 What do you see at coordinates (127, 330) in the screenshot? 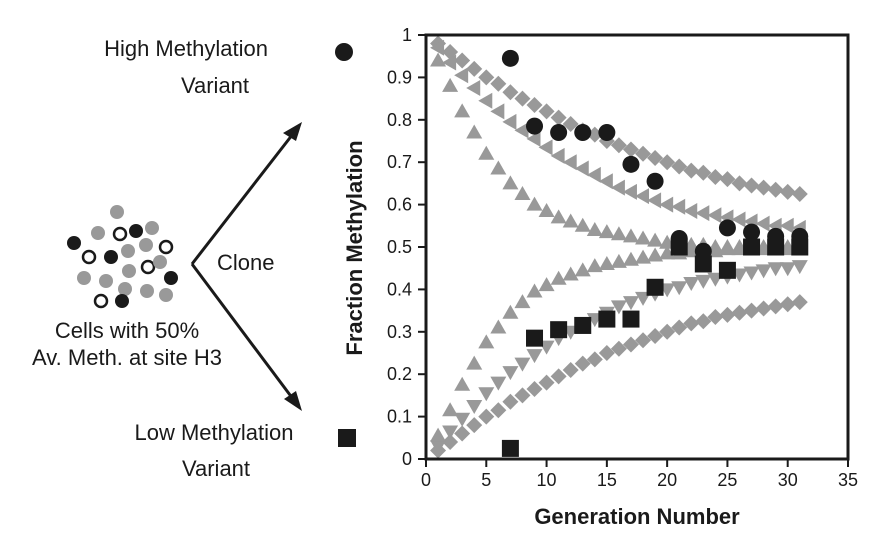
I see `cells-label-line1: Cells with 50%` at bounding box center [127, 330].